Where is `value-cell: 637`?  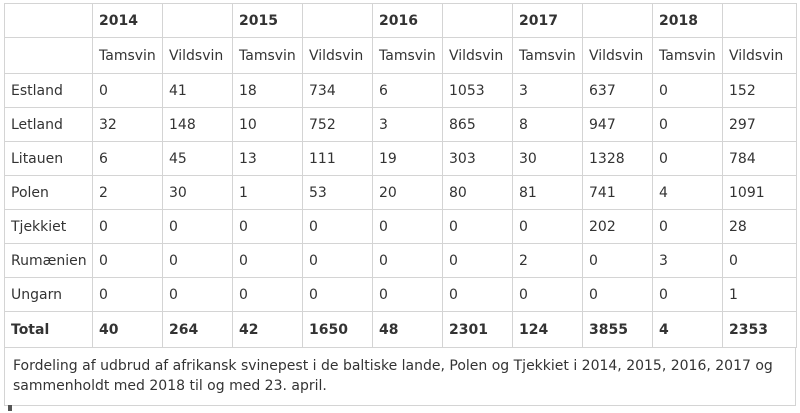 value-cell: 637 is located at coordinates (617, 90).